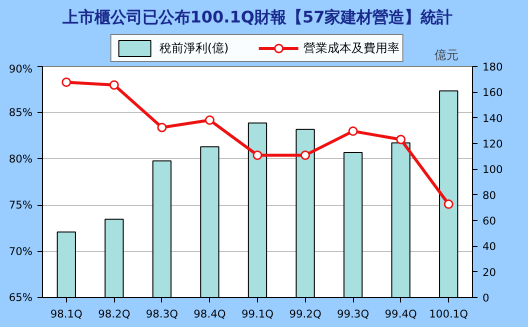 Image resolution: width=528 pixels, height=329 pixels. What do you see at coordinates (20, 251) in the screenshot?
I see `y-tick-label: 70%` at bounding box center [20, 251].